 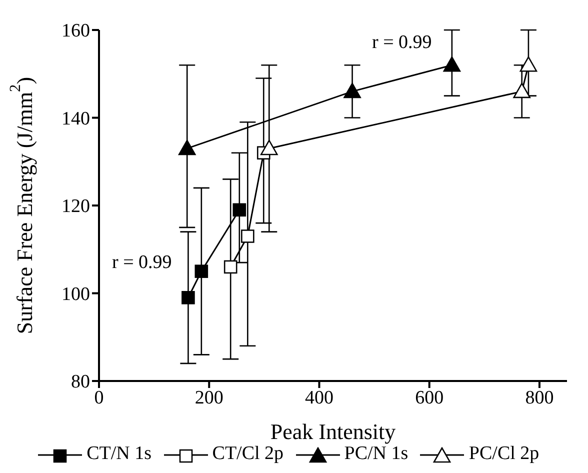 I want to click on y-tick-label: 80, so click(x=80, y=382).